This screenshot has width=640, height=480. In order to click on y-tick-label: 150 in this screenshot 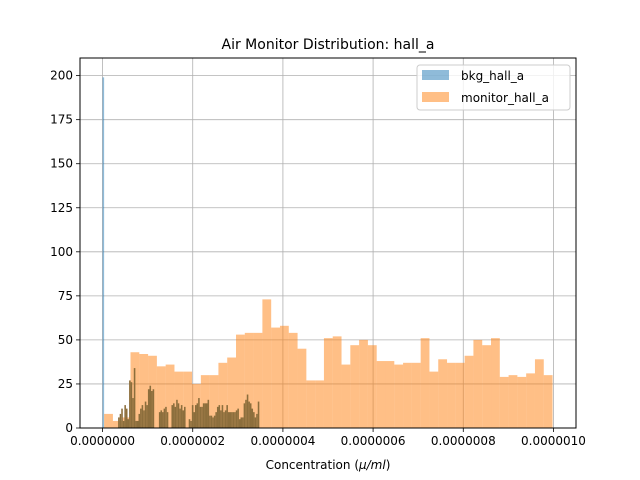, I will do `click(61, 164)`.